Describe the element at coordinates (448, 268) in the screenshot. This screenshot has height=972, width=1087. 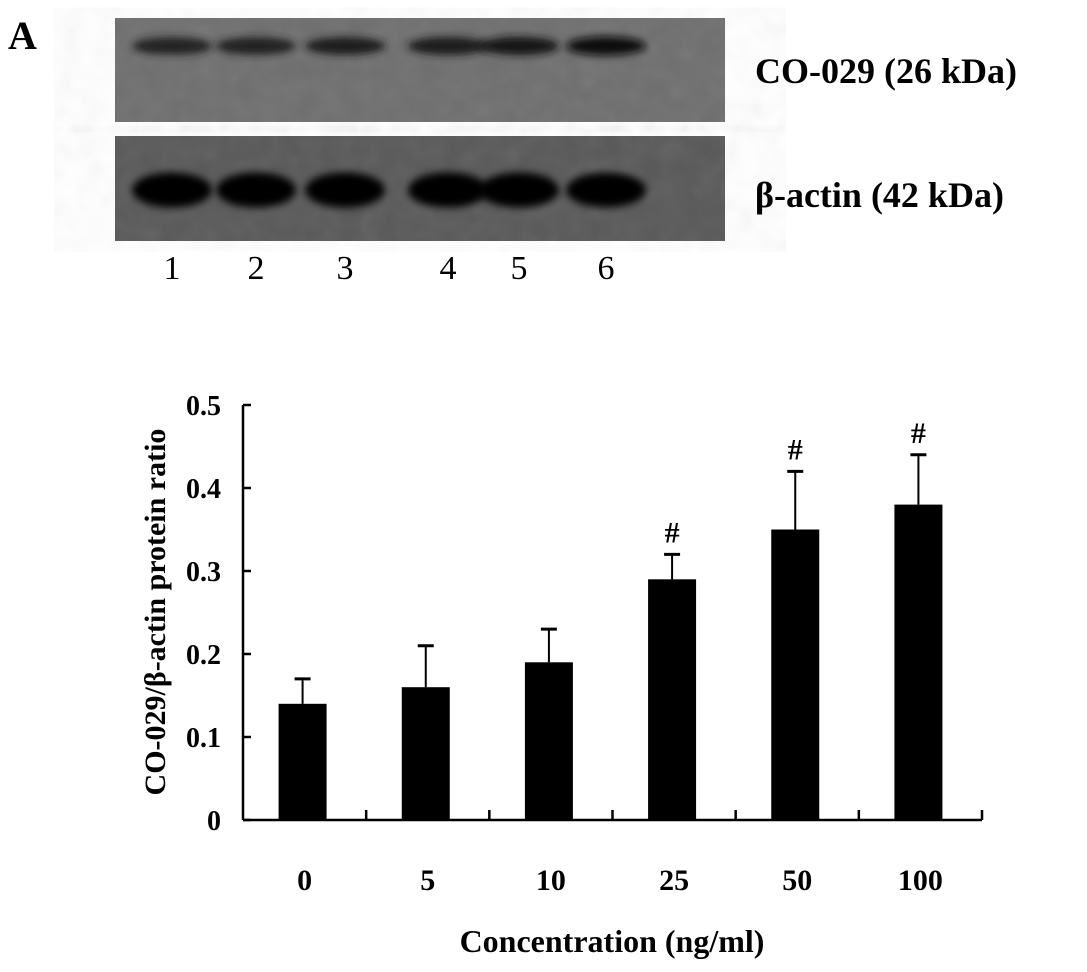
I see `lane-number: 4` at that location.